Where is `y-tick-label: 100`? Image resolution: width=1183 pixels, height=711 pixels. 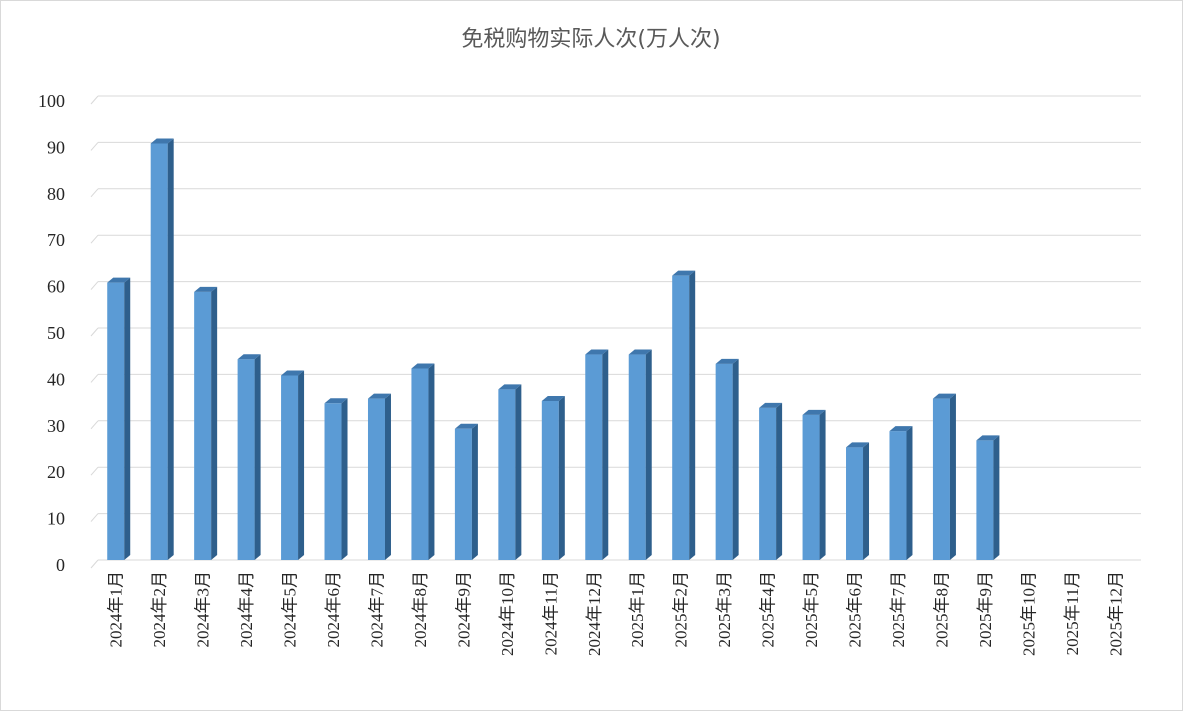 y-tick-label: 100 is located at coordinates (51, 101).